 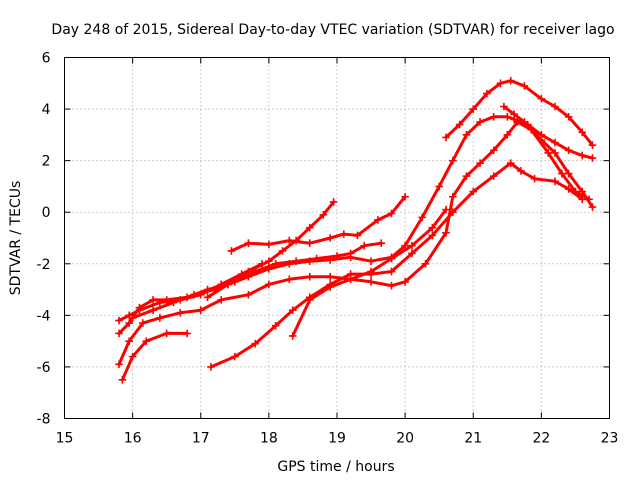 What do you see at coordinates (541, 439) in the screenshot?
I see `x-tick-label: 22` at bounding box center [541, 439].